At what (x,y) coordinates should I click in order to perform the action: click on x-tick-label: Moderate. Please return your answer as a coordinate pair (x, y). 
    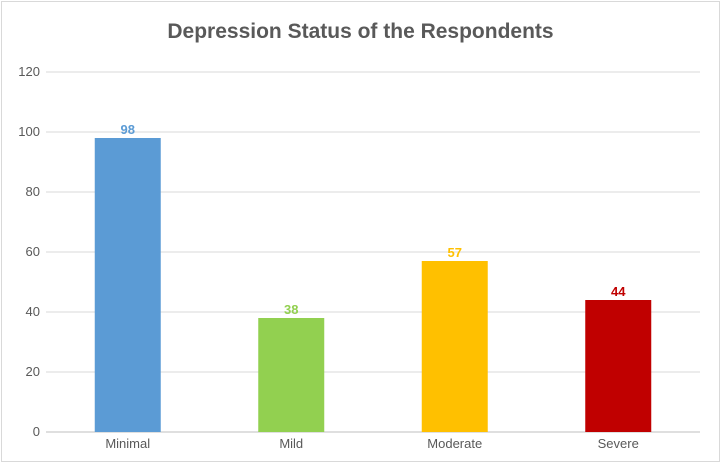
    Looking at the image, I should click on (454, 443).